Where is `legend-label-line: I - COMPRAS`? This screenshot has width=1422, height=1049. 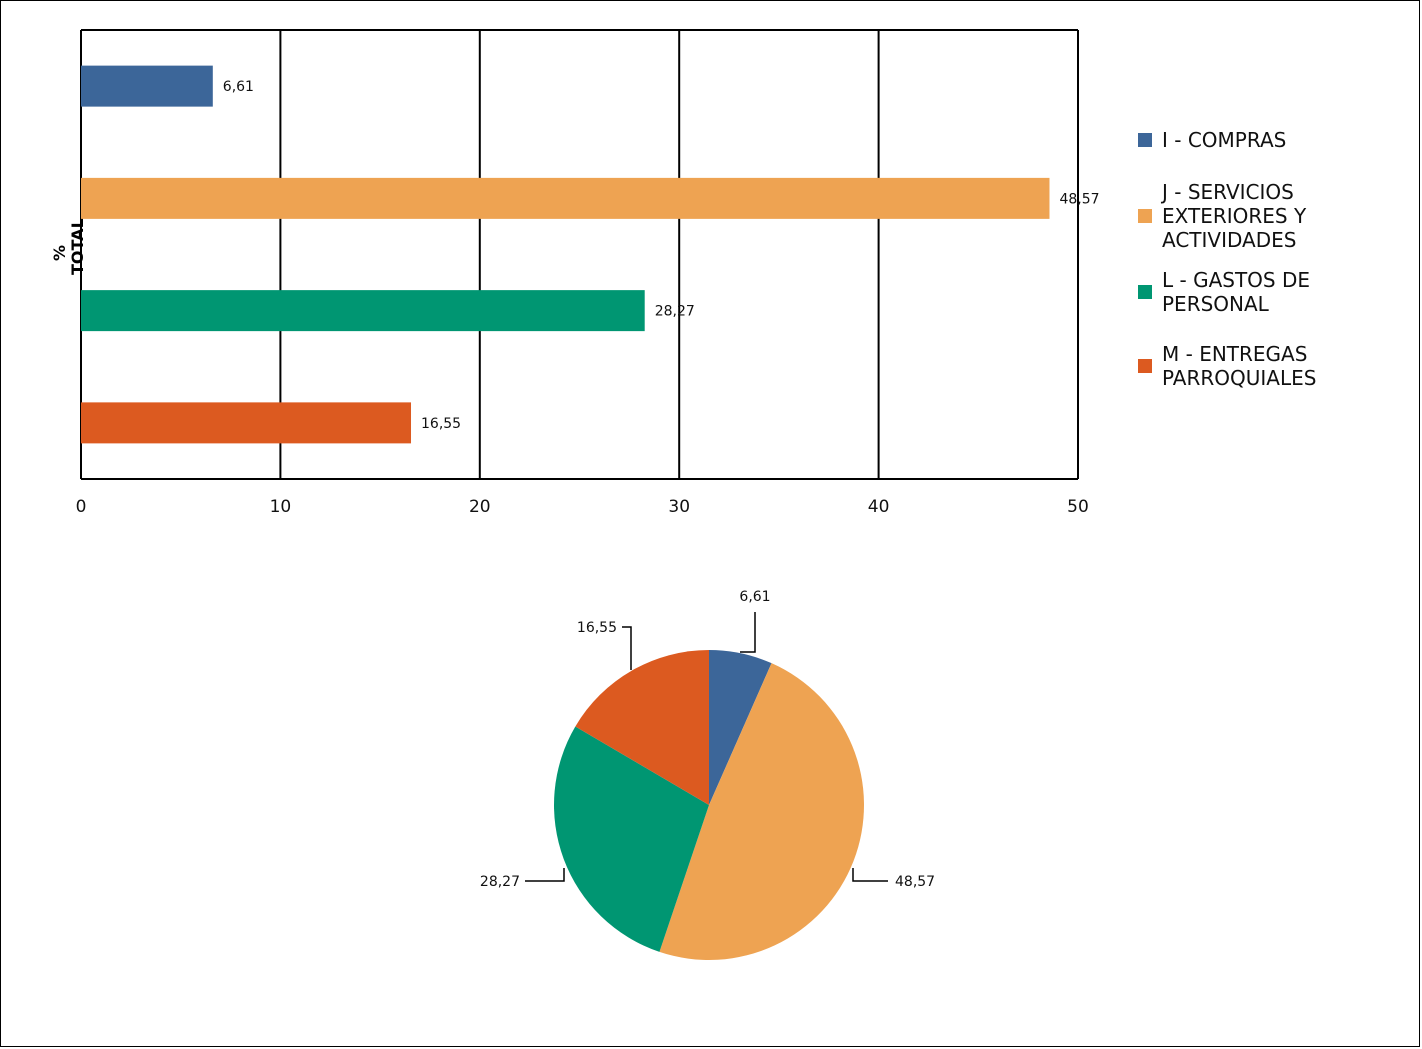 legend-label-line: I - COMPRAS is located at coordinates (1224, 140).